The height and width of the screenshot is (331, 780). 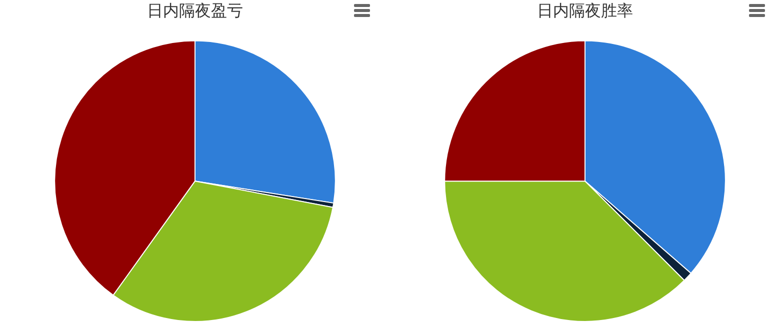 I want to click on chart-title: 日内隔夜盈亏, so click(x=195, y=10).